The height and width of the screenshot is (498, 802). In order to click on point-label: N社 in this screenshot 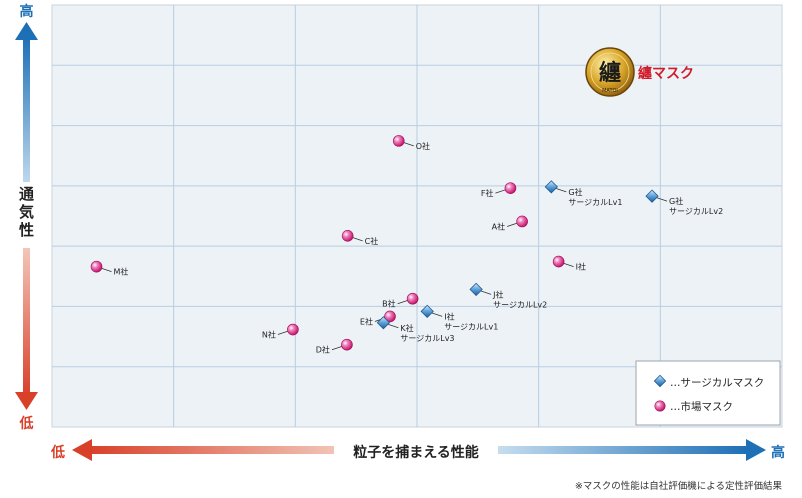, I will do `click(269, 335)`.